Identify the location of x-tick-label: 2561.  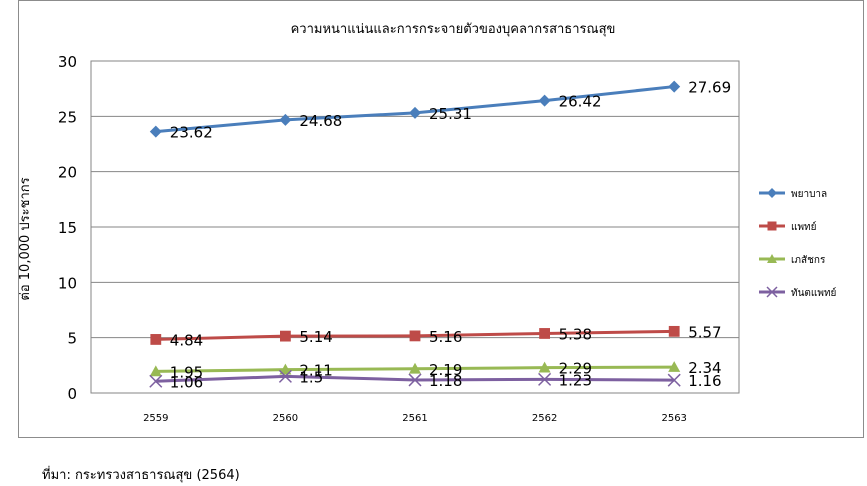
(414, 418).